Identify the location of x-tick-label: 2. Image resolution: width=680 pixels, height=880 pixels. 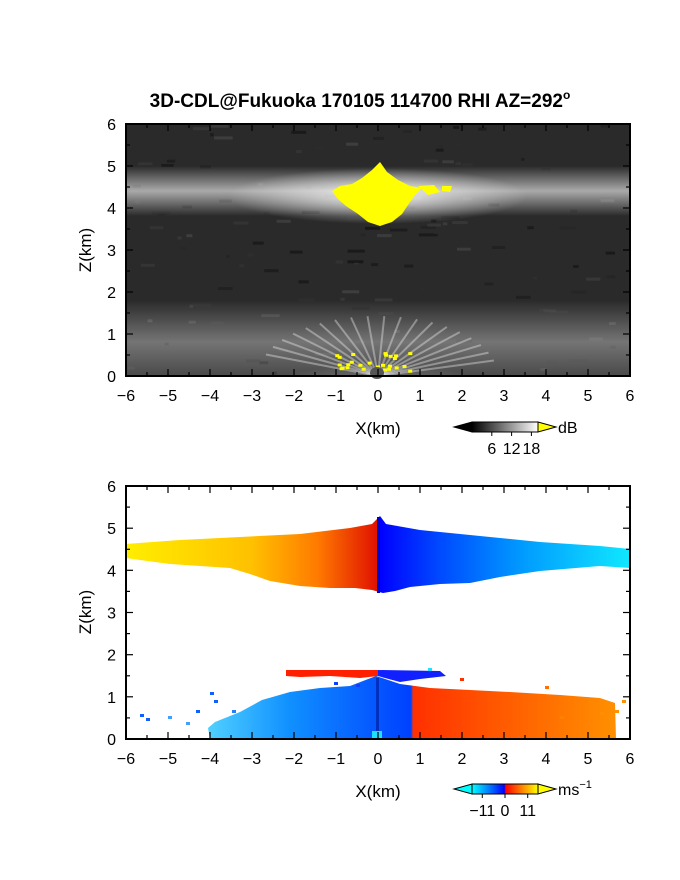
(462, 396).